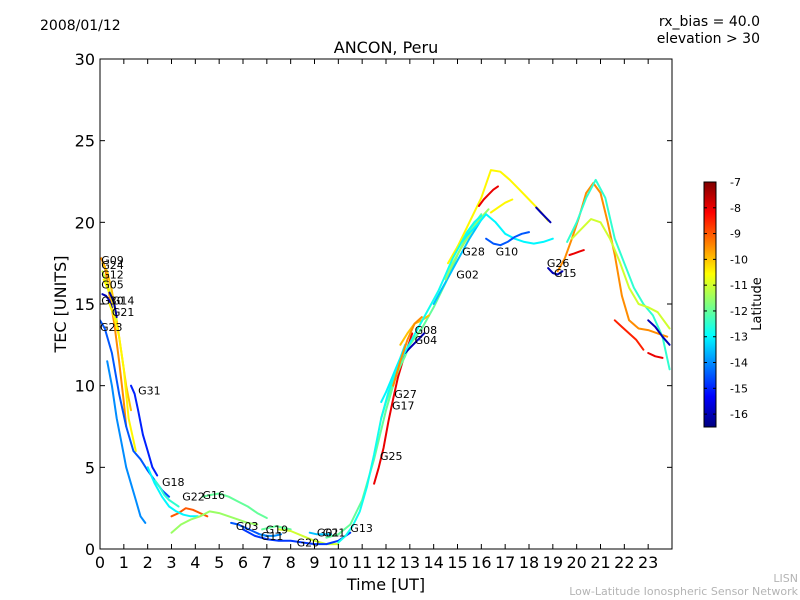 The width and height of the screenshot is (800, 600). Describe the element at coordinates (405, 394) in the screenshot. I see `satellite-label: G27` at that location.